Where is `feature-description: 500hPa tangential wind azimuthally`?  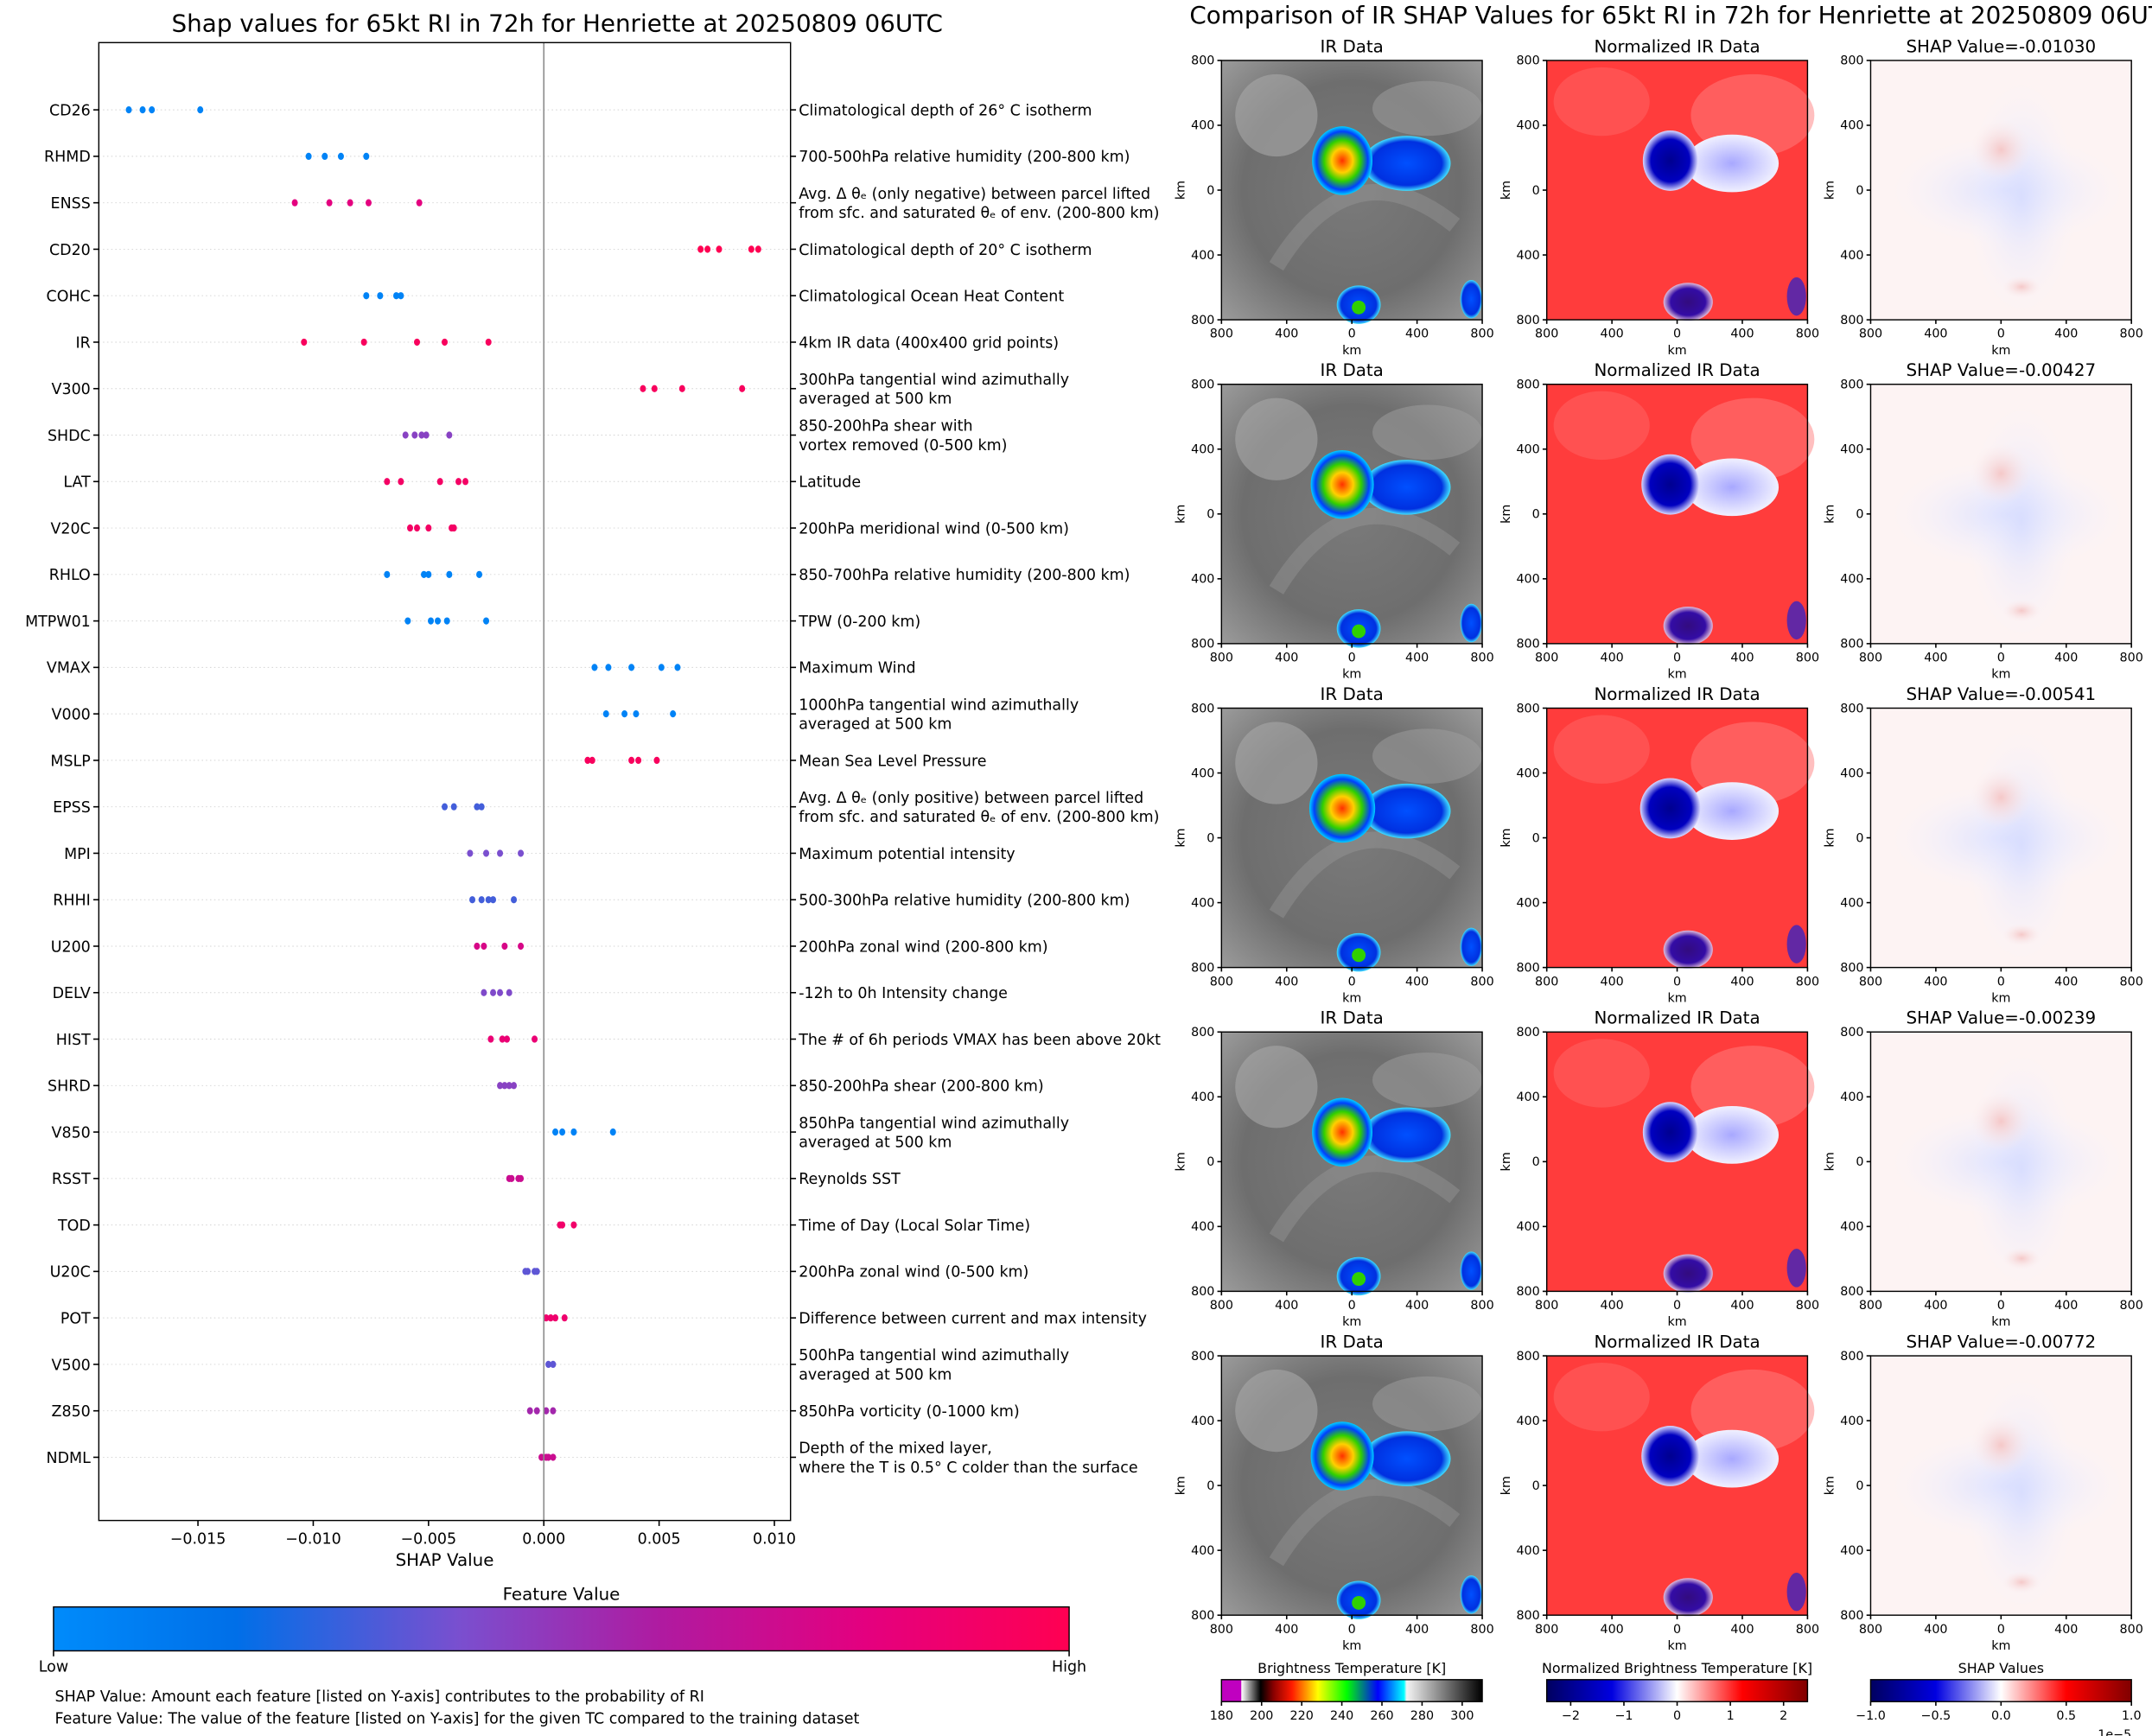
feature-description: 500hPa tangential wind azimuthally is located at coordinates (934, 1355).